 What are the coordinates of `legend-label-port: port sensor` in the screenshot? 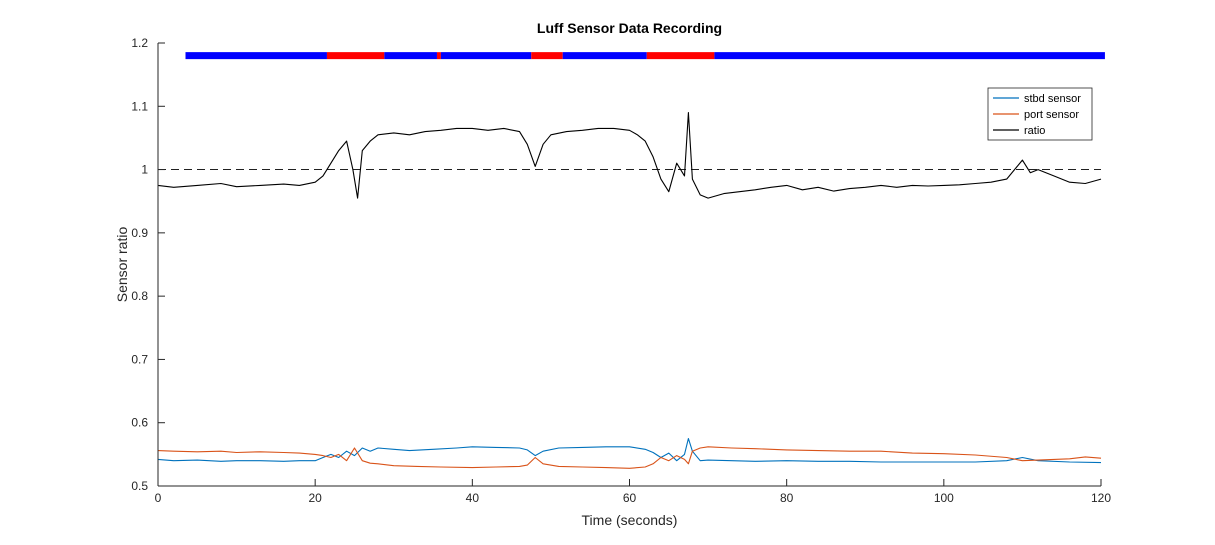 It's located at (1051, 115).